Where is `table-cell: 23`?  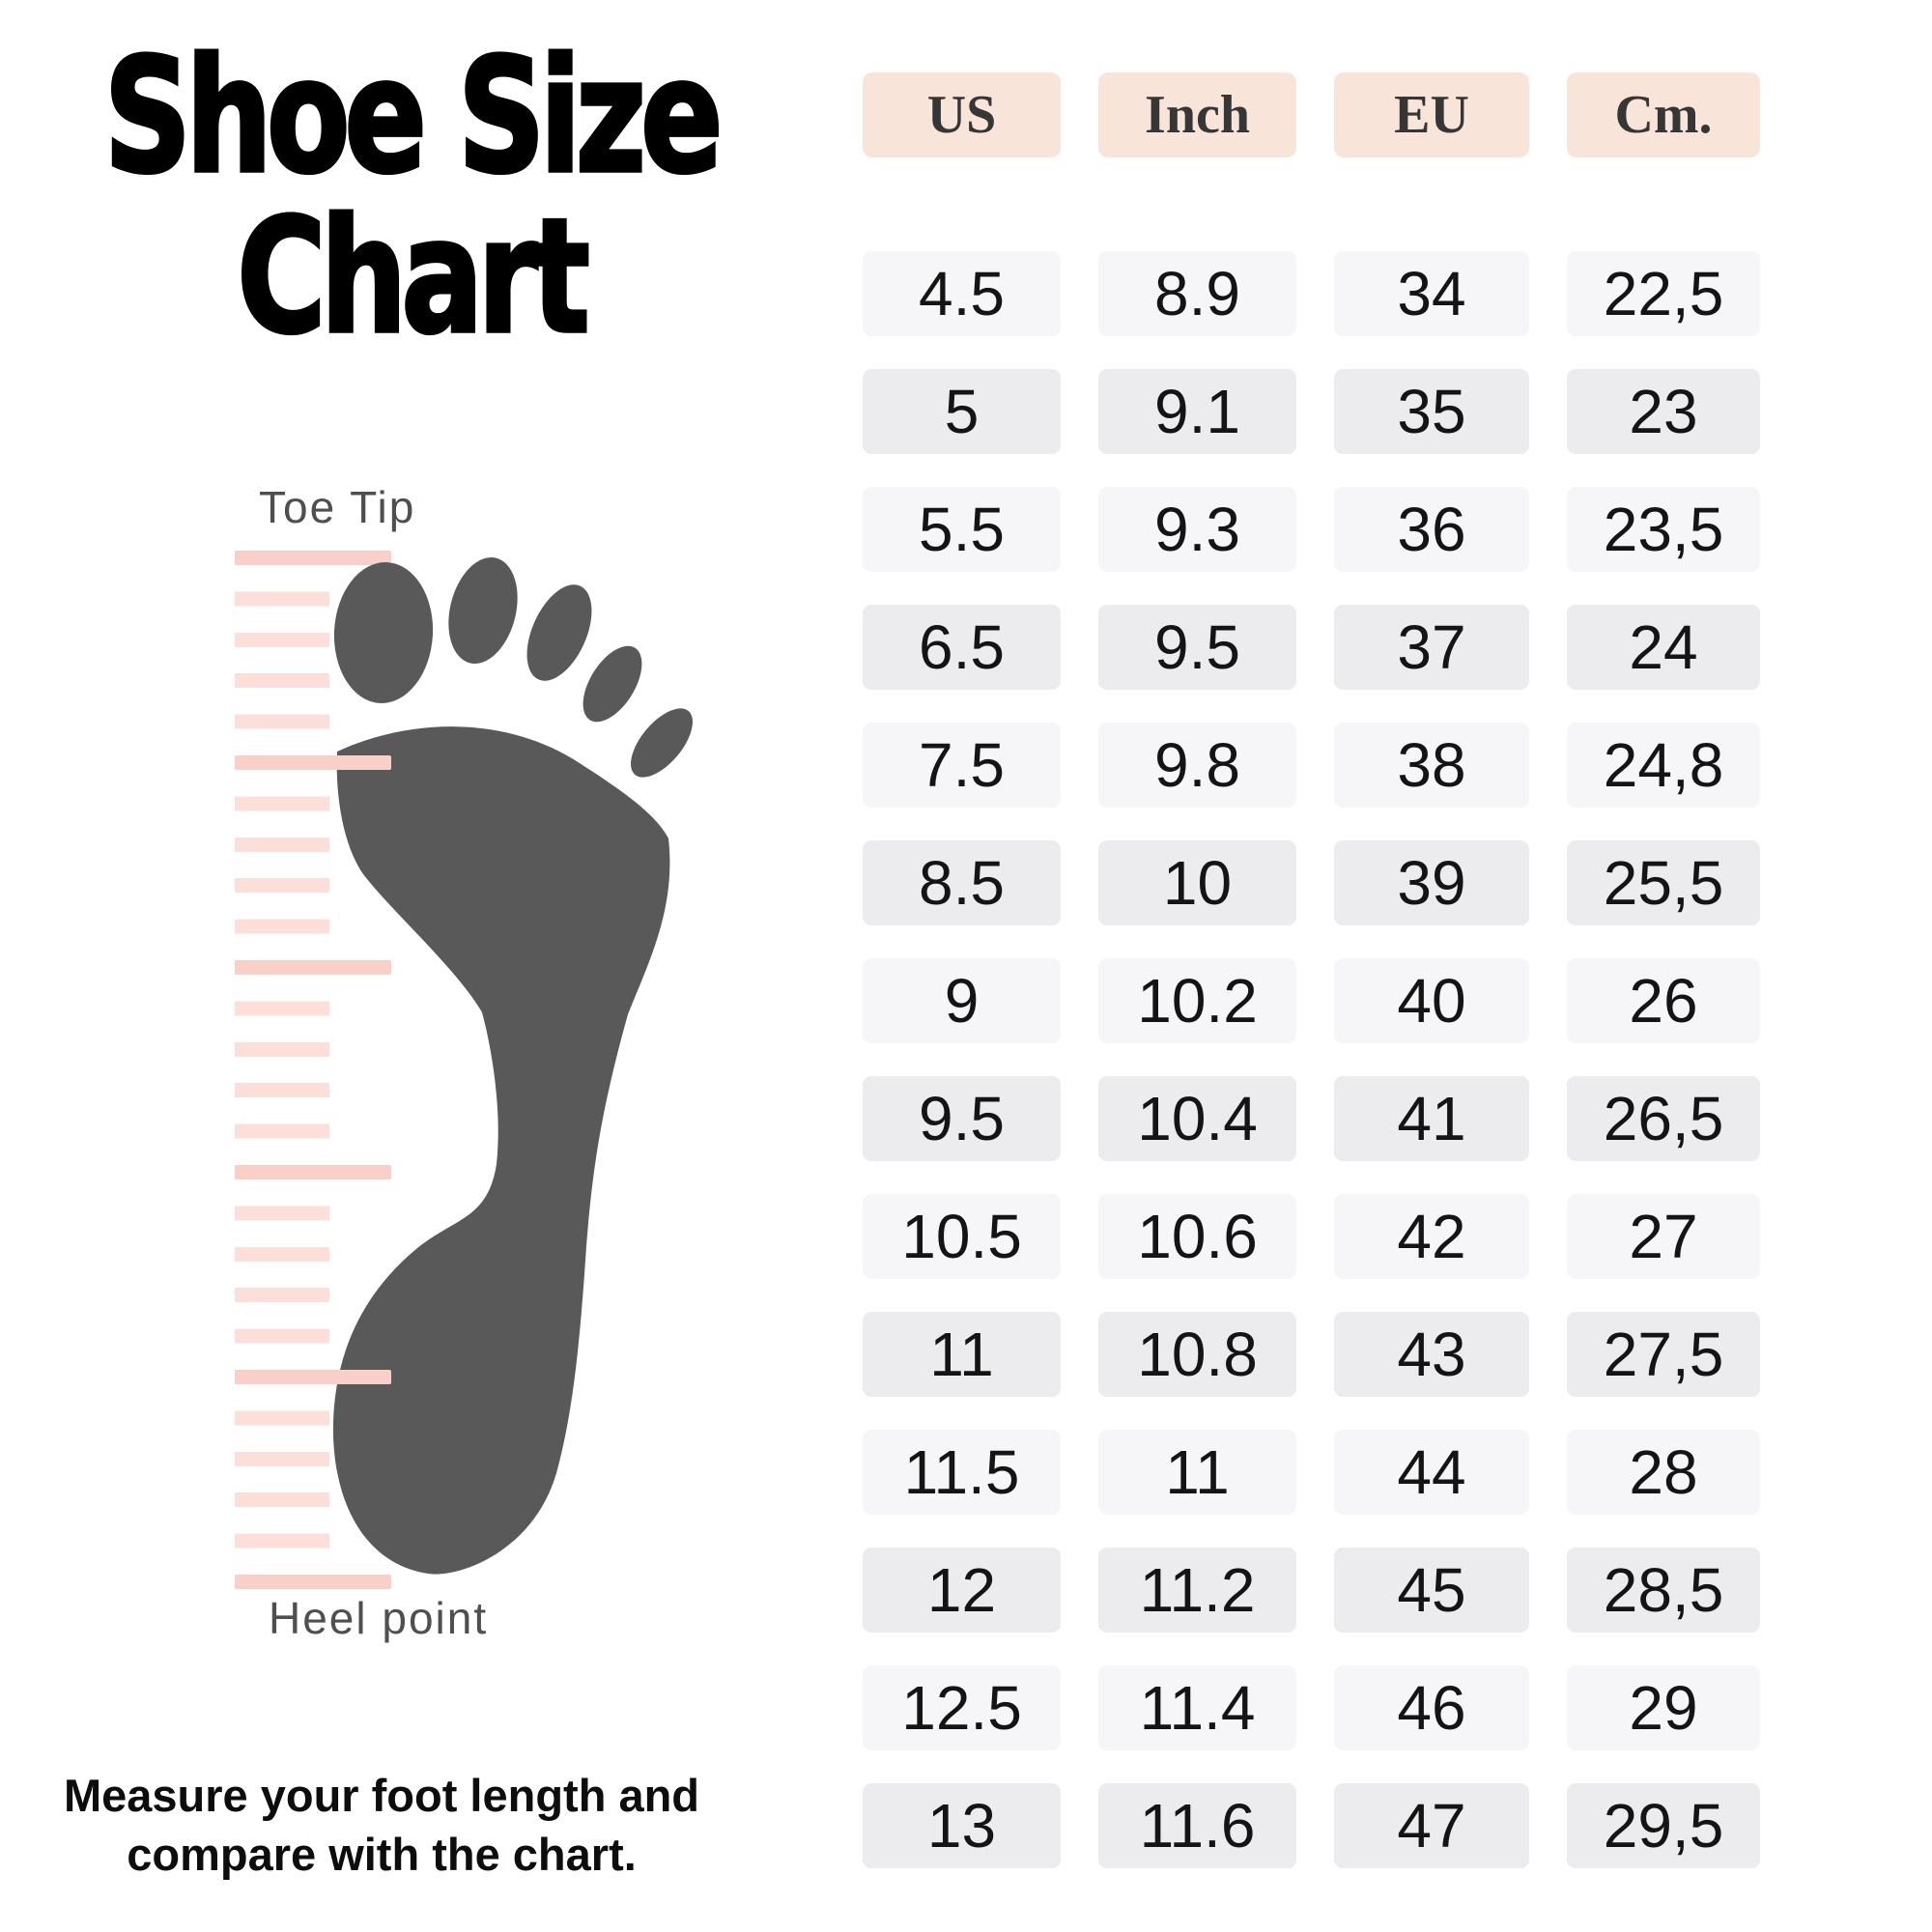
table-cell: 23 is located at coordinates (1663, 411).